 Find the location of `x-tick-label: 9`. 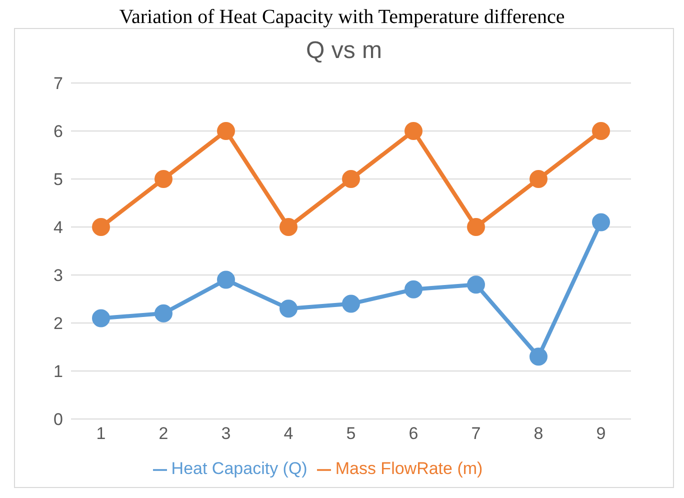

x-tick-label: 9 is located at coordinates (601, 434).